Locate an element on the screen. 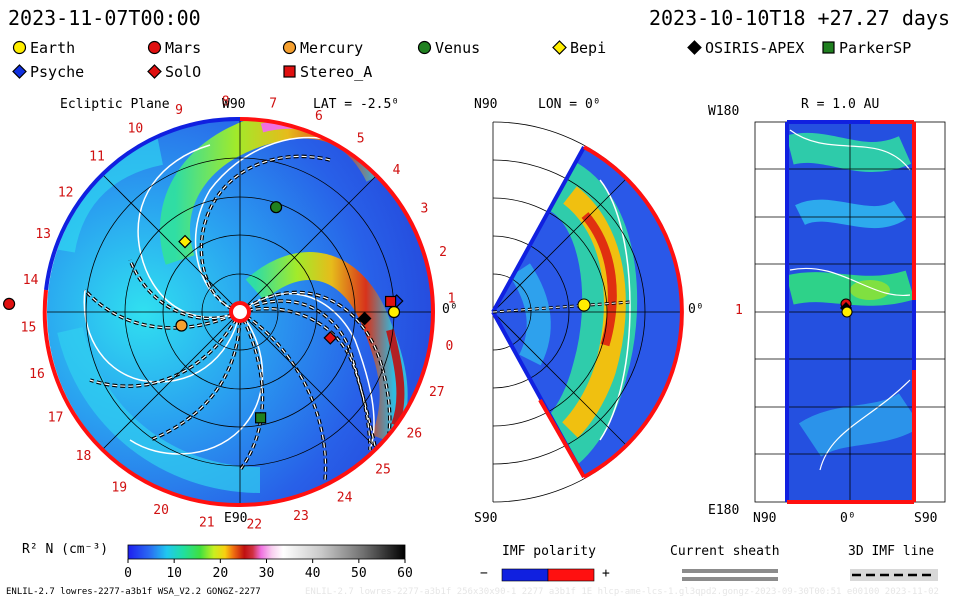  legend-mercury-circle-icon is located at coordinates (289, 49).